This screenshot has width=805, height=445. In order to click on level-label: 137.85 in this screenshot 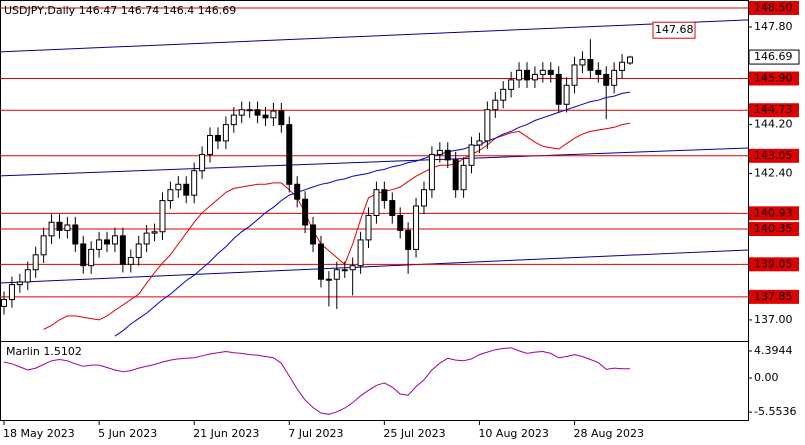, I will do `click(773, 296)`.